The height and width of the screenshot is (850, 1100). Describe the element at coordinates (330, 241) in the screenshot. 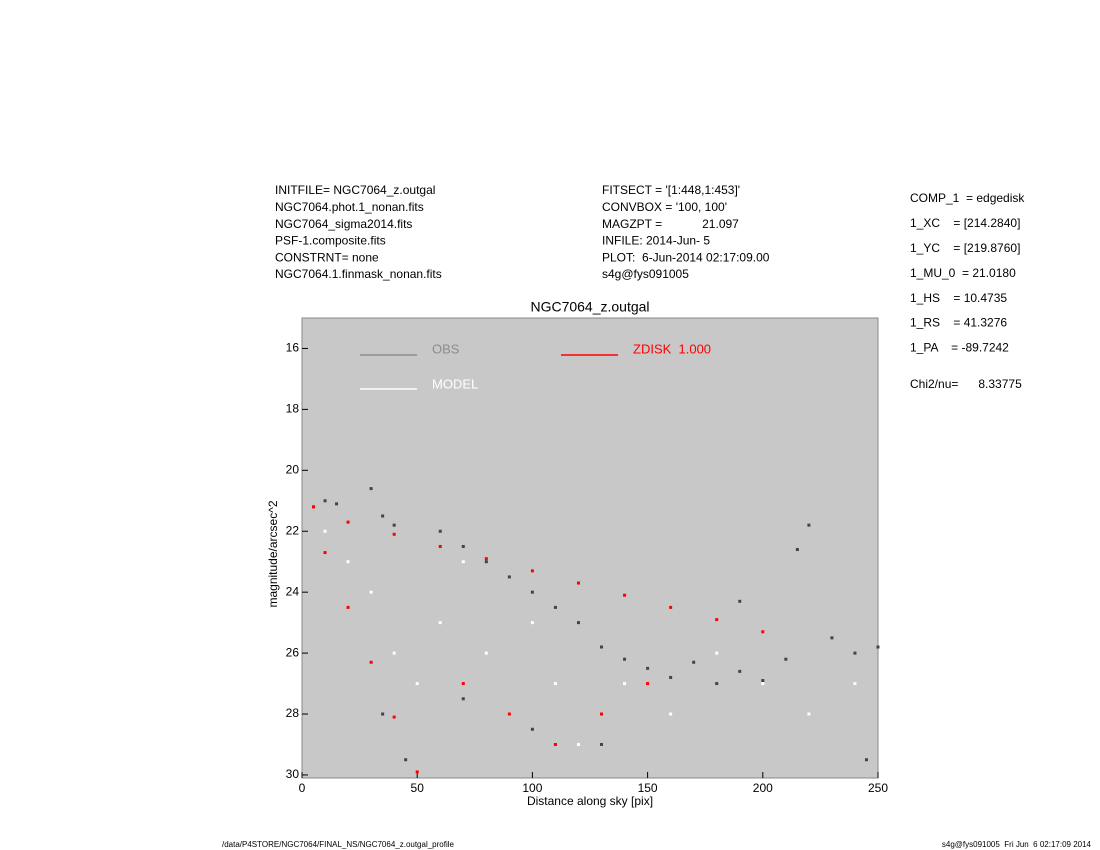

I see `header-left-line: PSF-1.composite.fits` at that location.